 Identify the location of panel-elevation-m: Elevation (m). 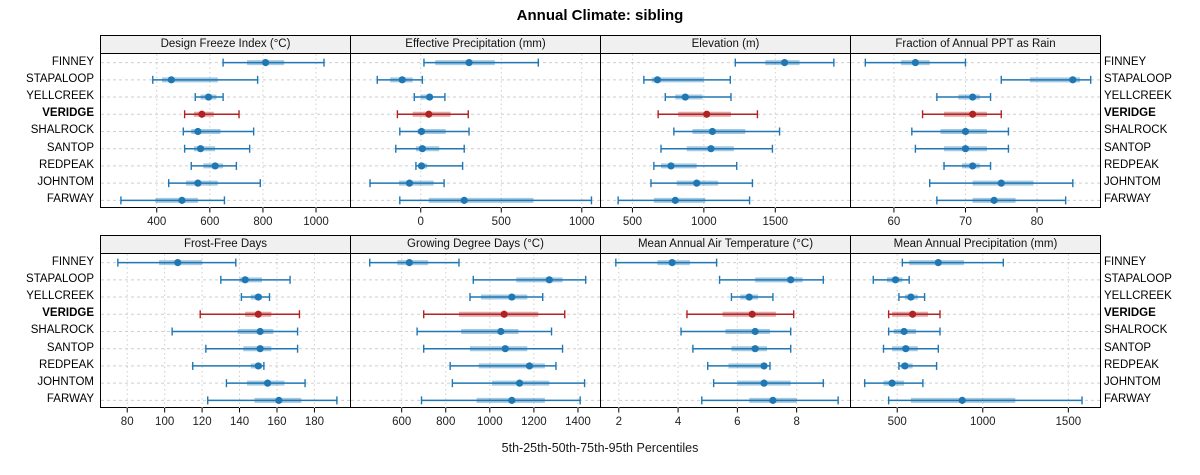
(725, 122).